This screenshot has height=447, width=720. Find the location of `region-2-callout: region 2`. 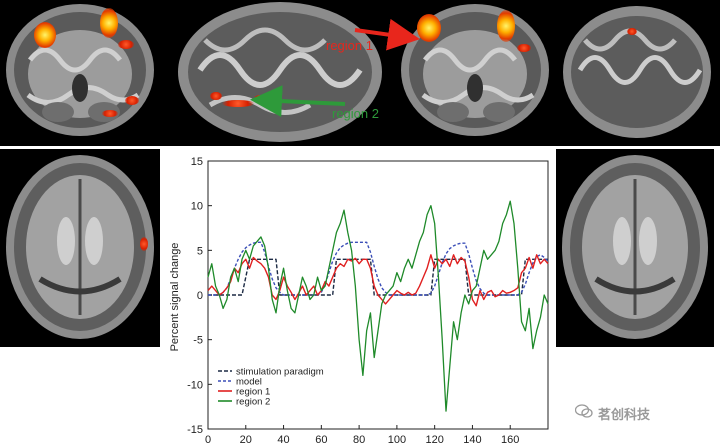

region-2-callout: region 2 is located at coordinates (355, 113).